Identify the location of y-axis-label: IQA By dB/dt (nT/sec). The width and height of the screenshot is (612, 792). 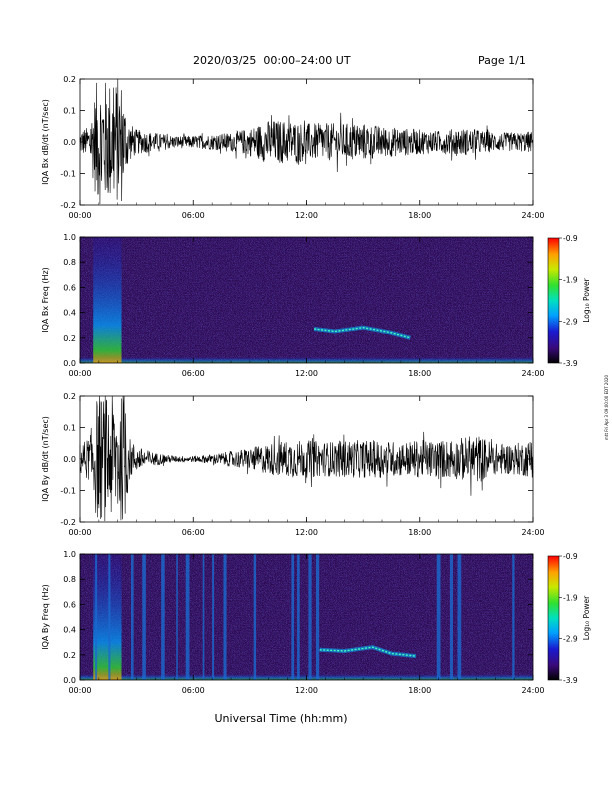
(45, 459).